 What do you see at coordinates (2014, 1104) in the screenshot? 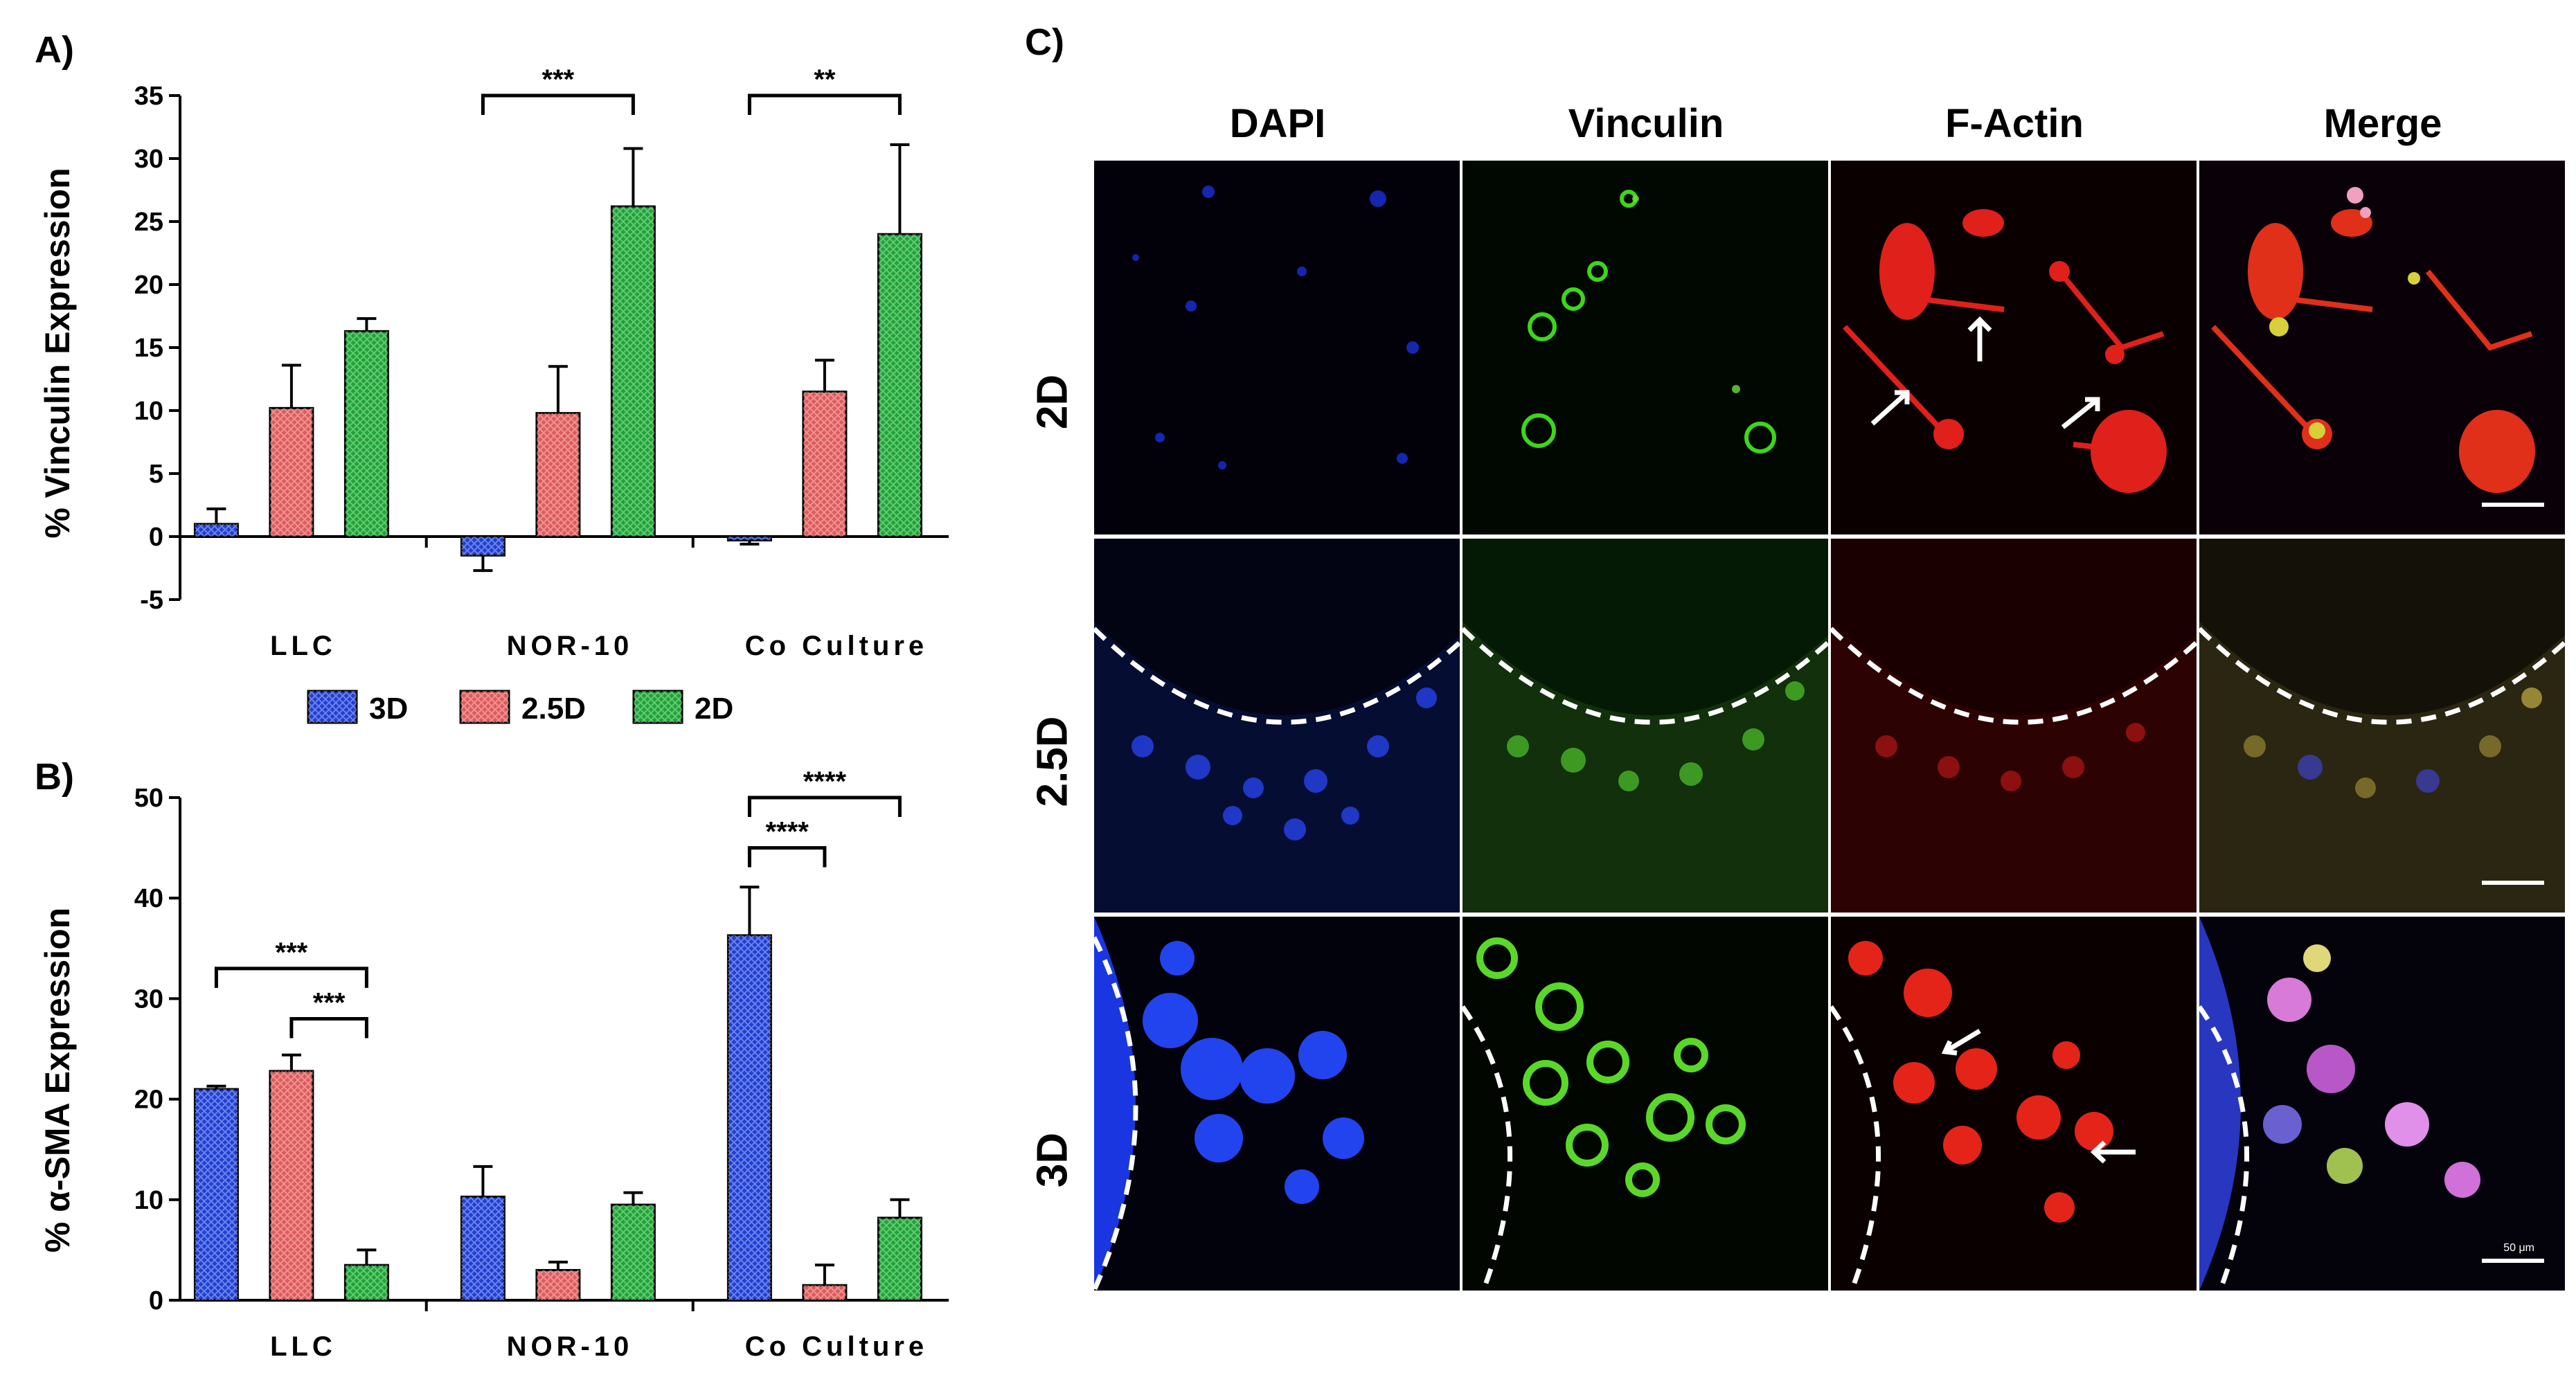
I see `micrograph-3d-factin` at bounding box center [2014, 1104].